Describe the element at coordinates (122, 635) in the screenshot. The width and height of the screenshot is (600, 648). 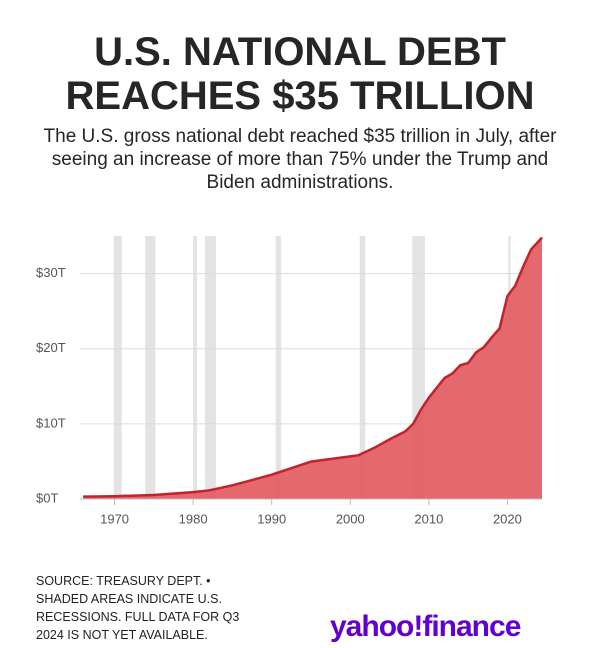
I see `note-line: 2024 IS NOT YET AVAILABLE.` at that location.